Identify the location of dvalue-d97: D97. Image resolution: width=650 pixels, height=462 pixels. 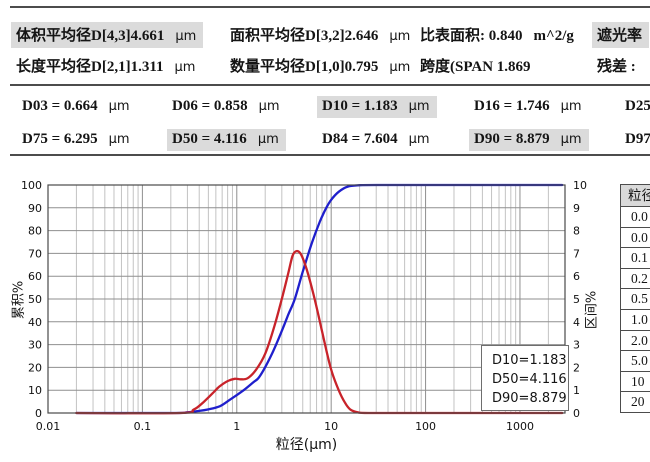
(637, 139).